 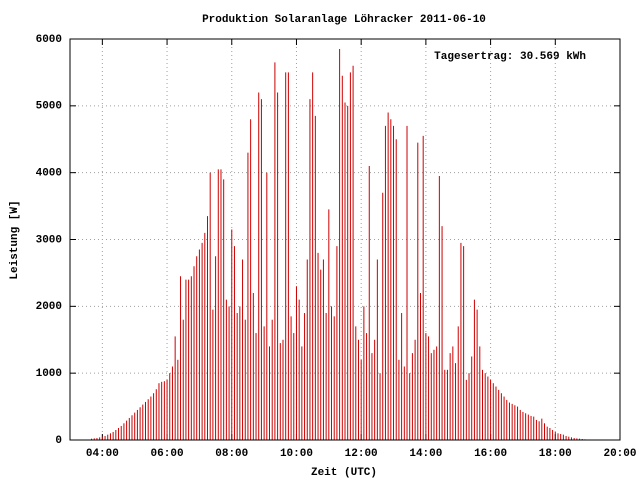 What do you see at coordinates (296, 454) in the screenshot?
I see `x-tick-label: 10:00` at bounding box center [296, 454].